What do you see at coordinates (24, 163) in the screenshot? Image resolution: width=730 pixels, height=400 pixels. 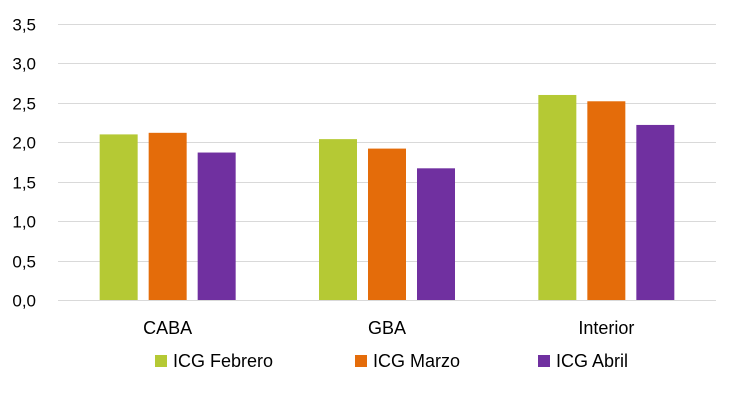 I see `y-axis-ticks: 0,0 0,5 1,0 1,5 2,0 2,5 3,0 3,5` at bounding box center [24, 163].